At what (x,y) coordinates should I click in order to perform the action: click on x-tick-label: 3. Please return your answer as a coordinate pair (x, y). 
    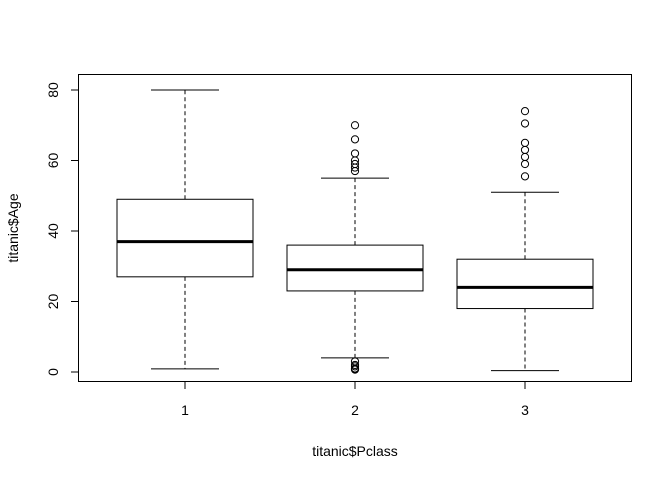
    Looking at the image, I should click on (525, 410).